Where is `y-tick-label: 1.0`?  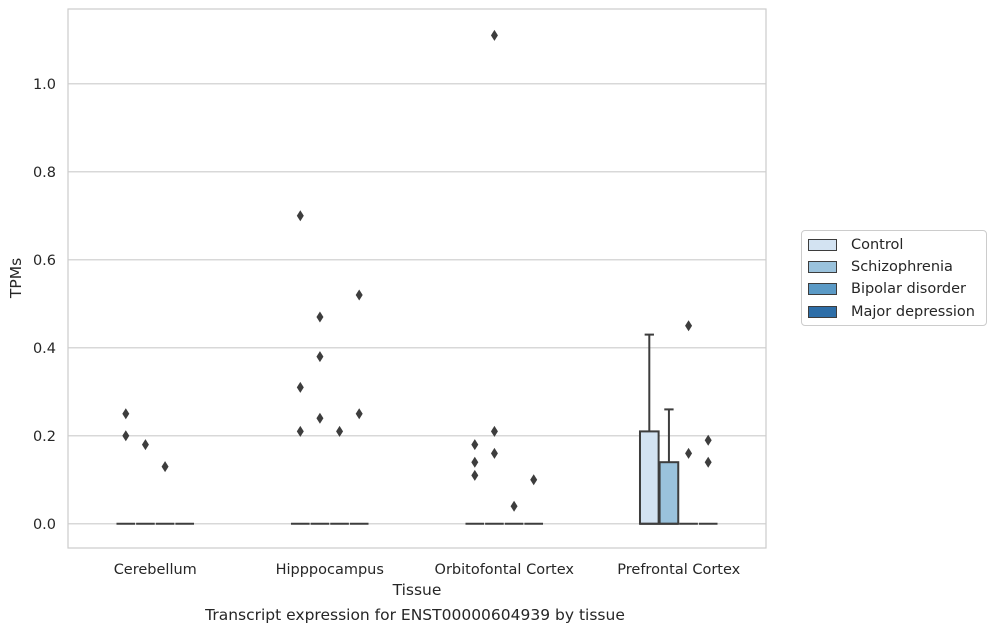
y-tick-label: 1.0 is located at coordinates (44, 85).